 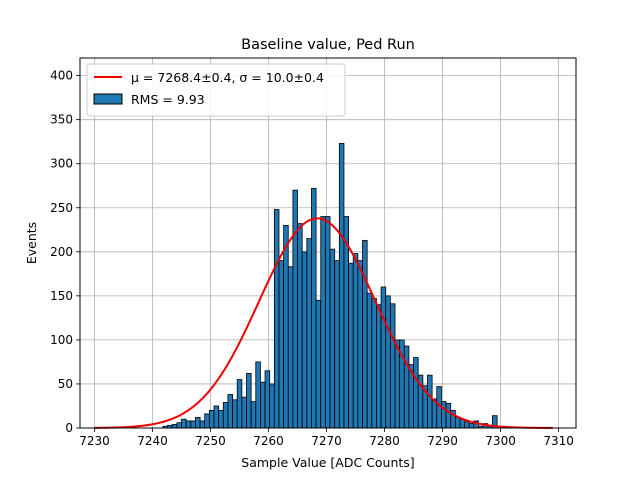 What do you see at coordinates (61, 208) in the screenshot?
I see `y-tick-label: 250` at bounding box center [61, 208].